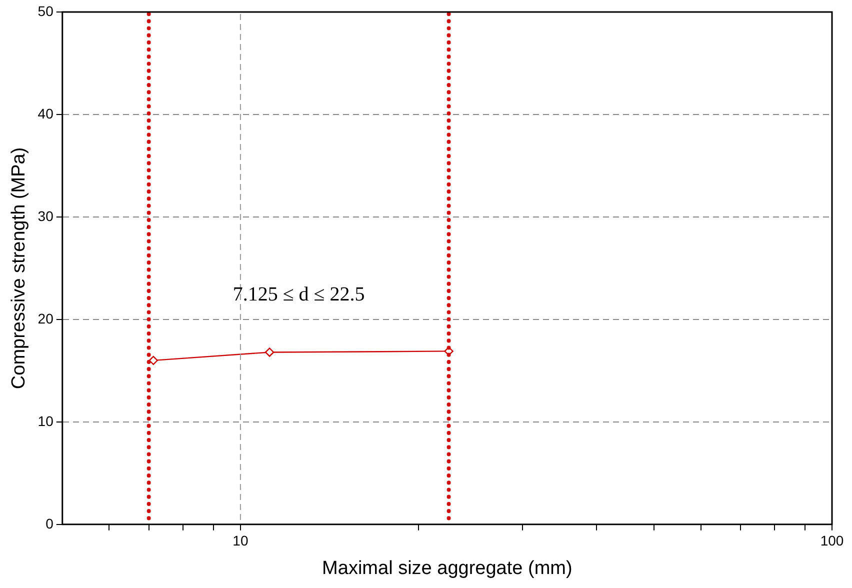  I want to click on y-tick-label: 50, so click(46, 10).